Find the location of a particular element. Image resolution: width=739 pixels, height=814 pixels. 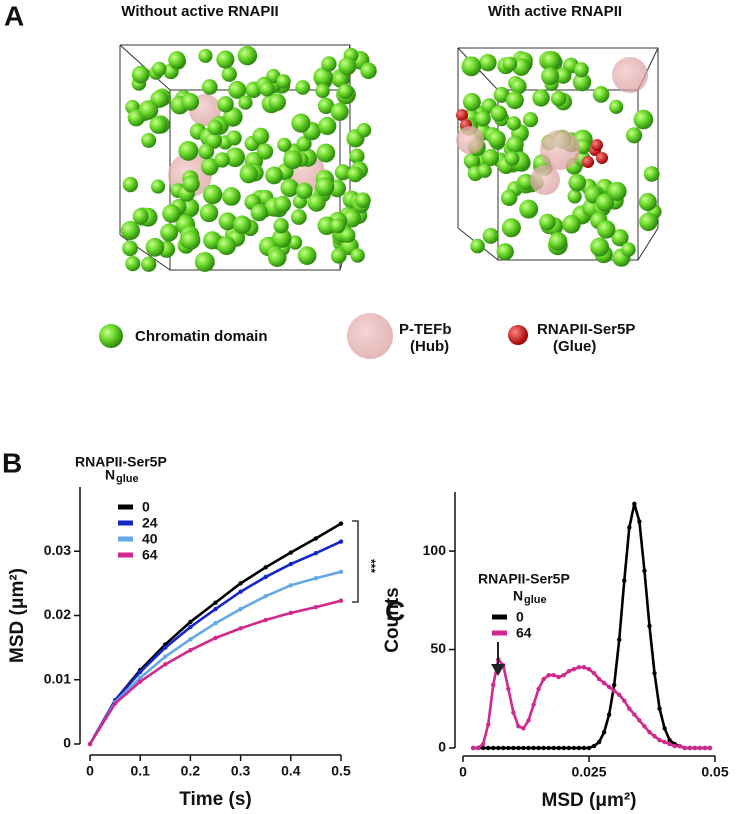

arrow-head is located at coordinates (498, 670).